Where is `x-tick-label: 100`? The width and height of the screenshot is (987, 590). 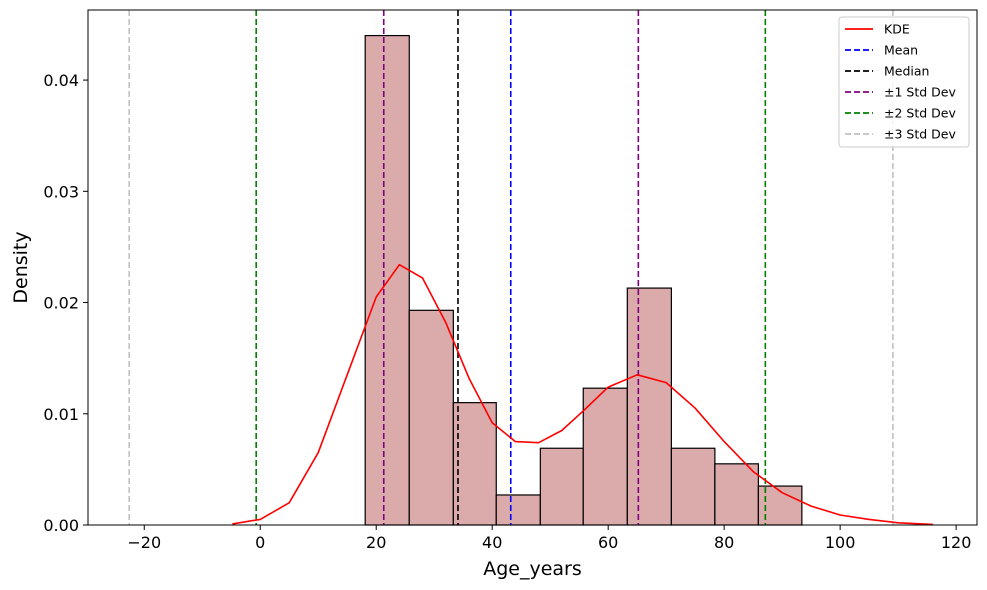
x-tick-label: 100 is located at coordinates (840, 542).